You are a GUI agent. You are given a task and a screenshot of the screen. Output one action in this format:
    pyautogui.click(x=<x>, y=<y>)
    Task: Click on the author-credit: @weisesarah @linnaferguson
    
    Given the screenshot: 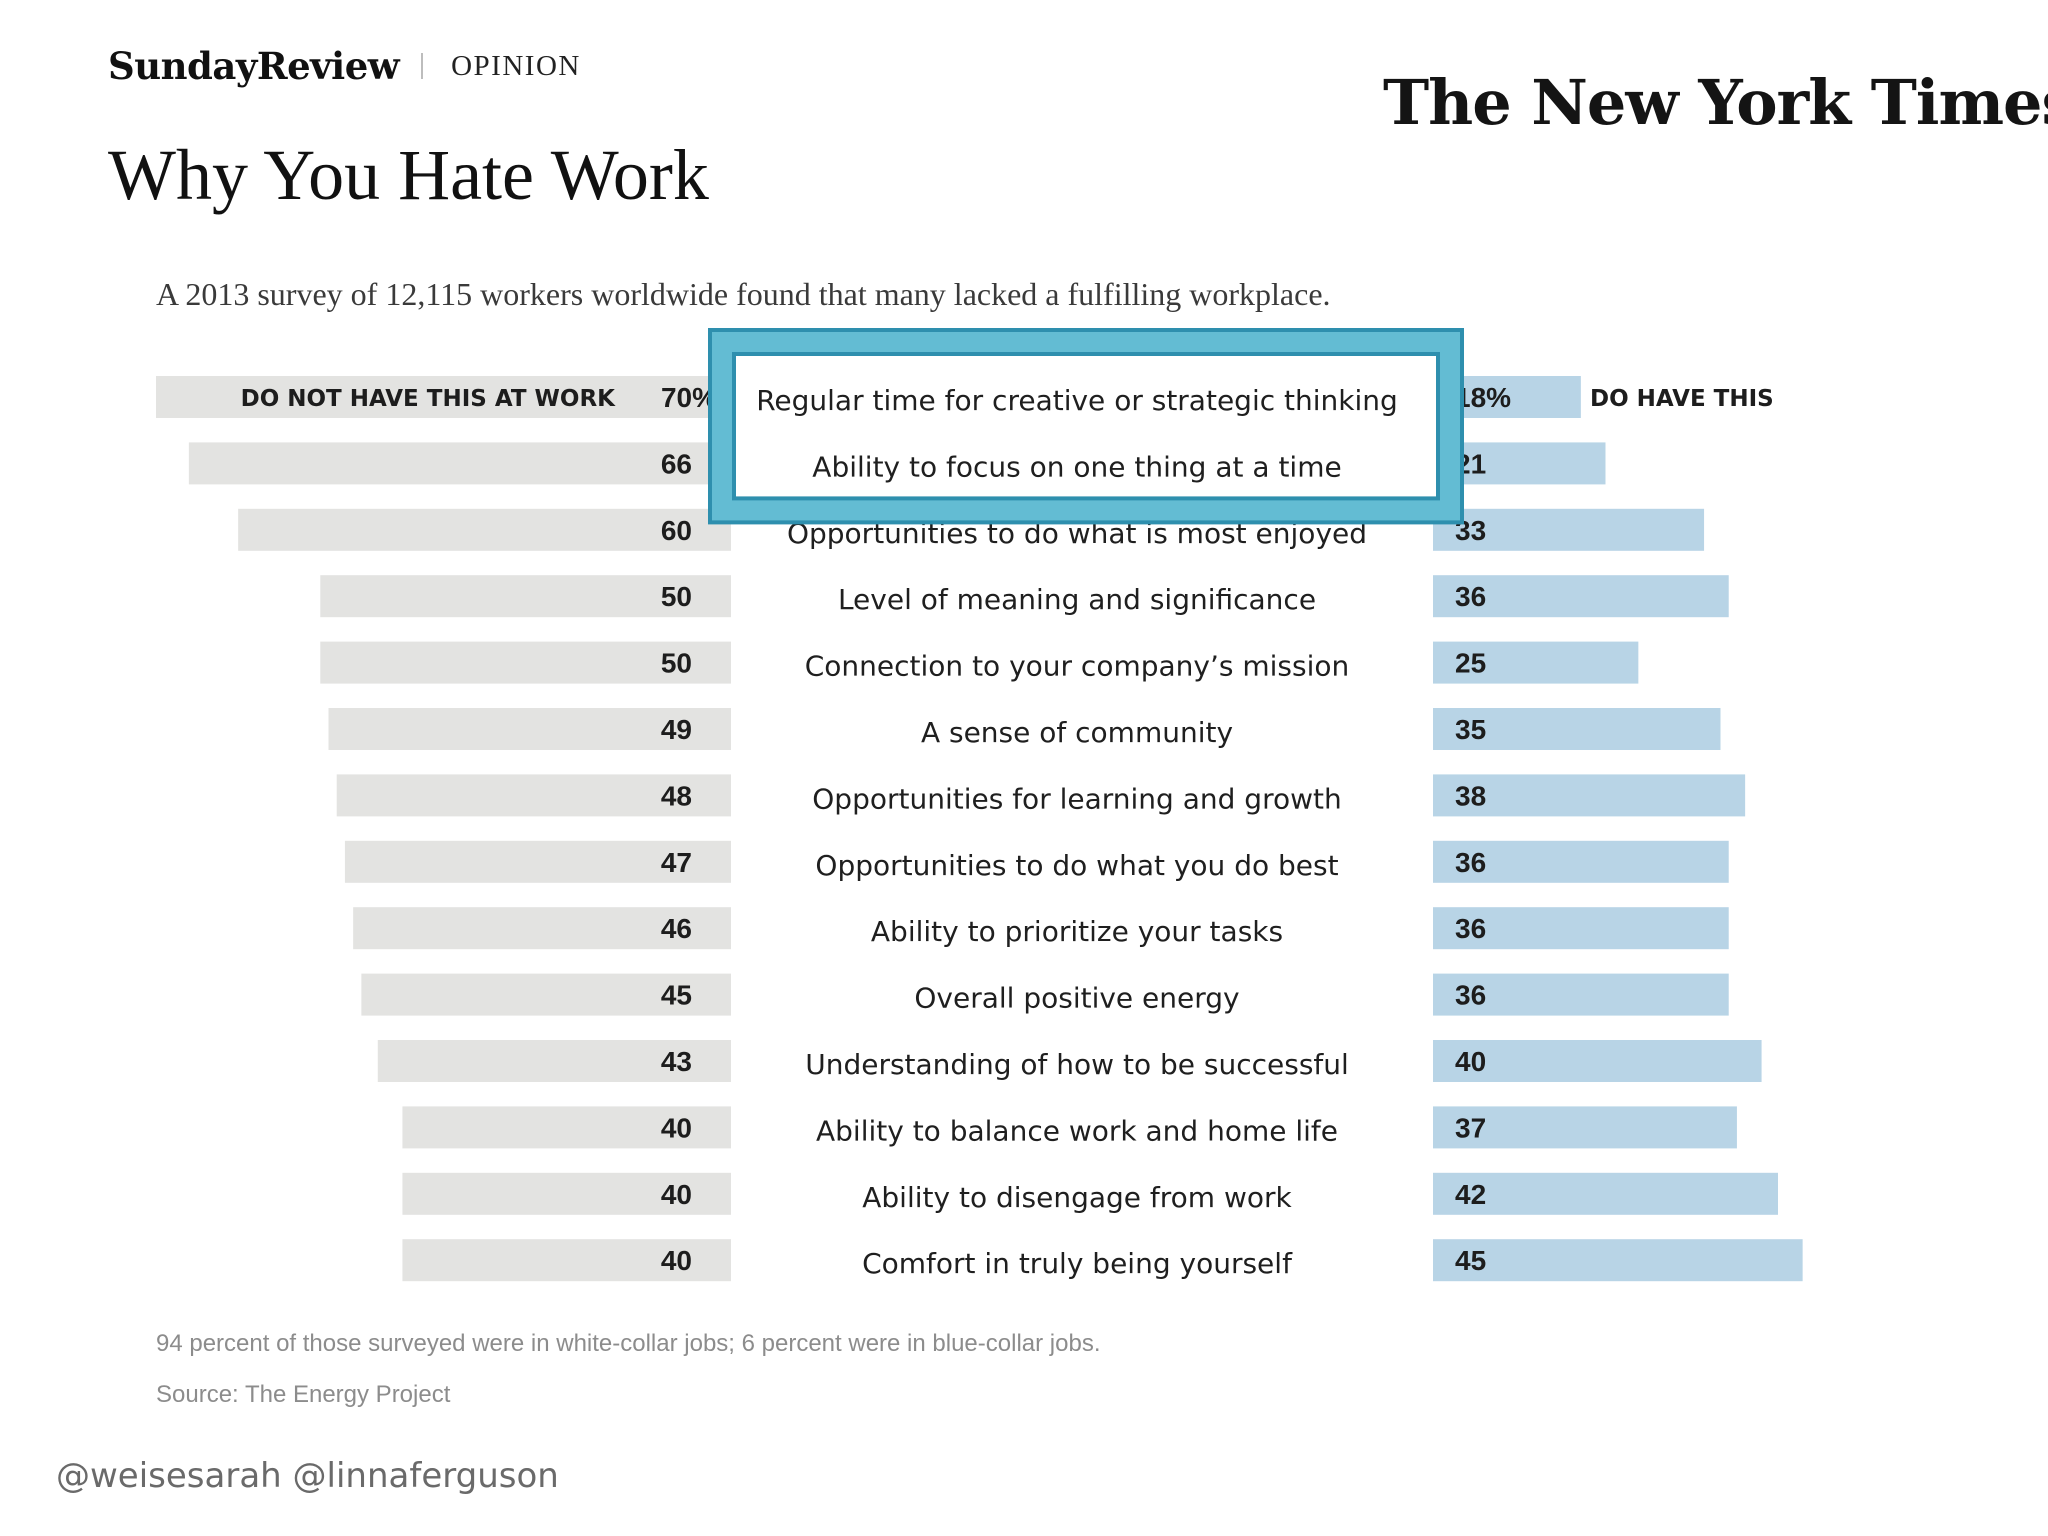 What is the action you would take?
    pyautogui.click(x=307, y=1476)
    